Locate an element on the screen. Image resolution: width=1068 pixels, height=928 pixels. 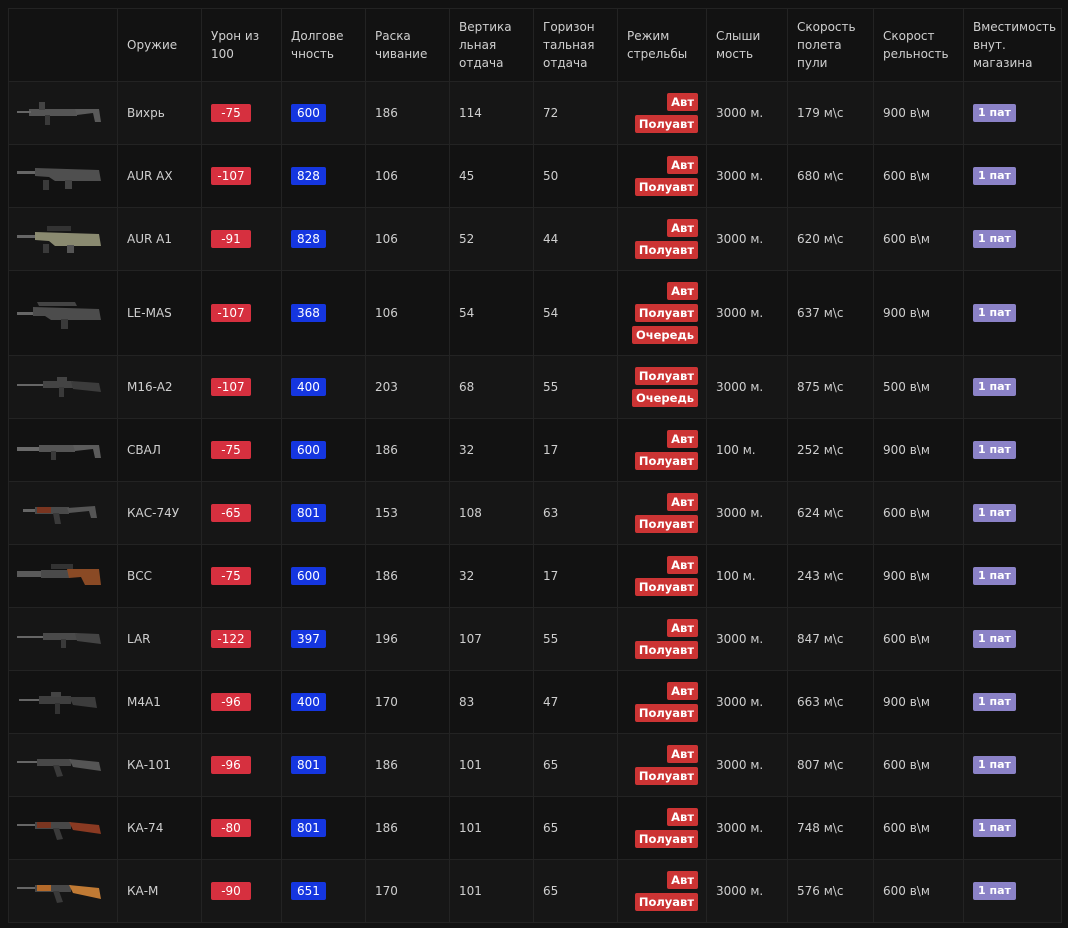
hearing-value: 100 м. is located at coordinates (747, 450).